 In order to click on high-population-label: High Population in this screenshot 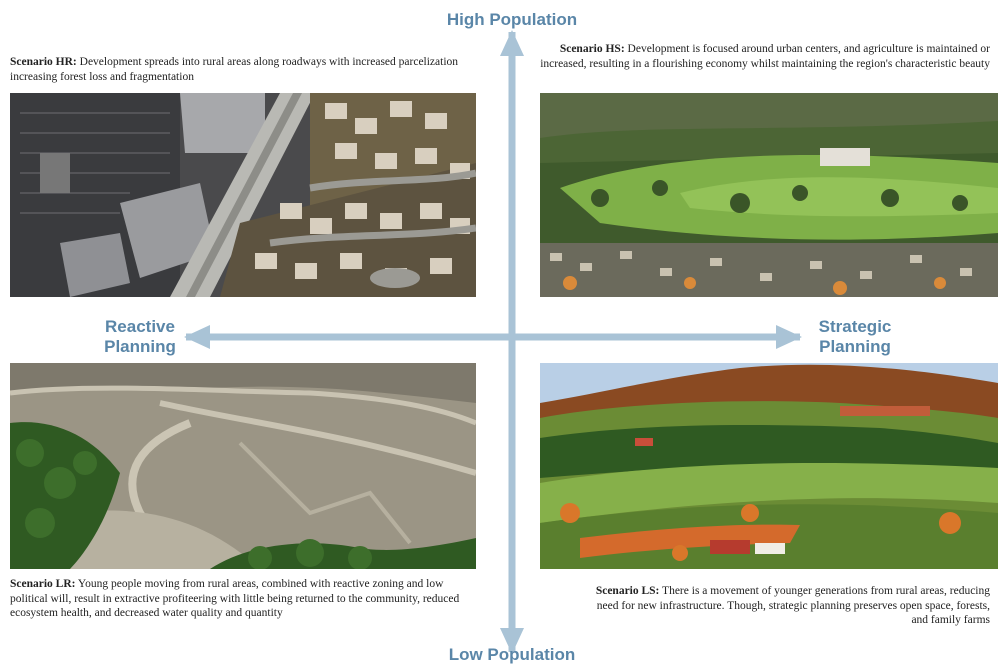, I will do `click(512, 19)`.